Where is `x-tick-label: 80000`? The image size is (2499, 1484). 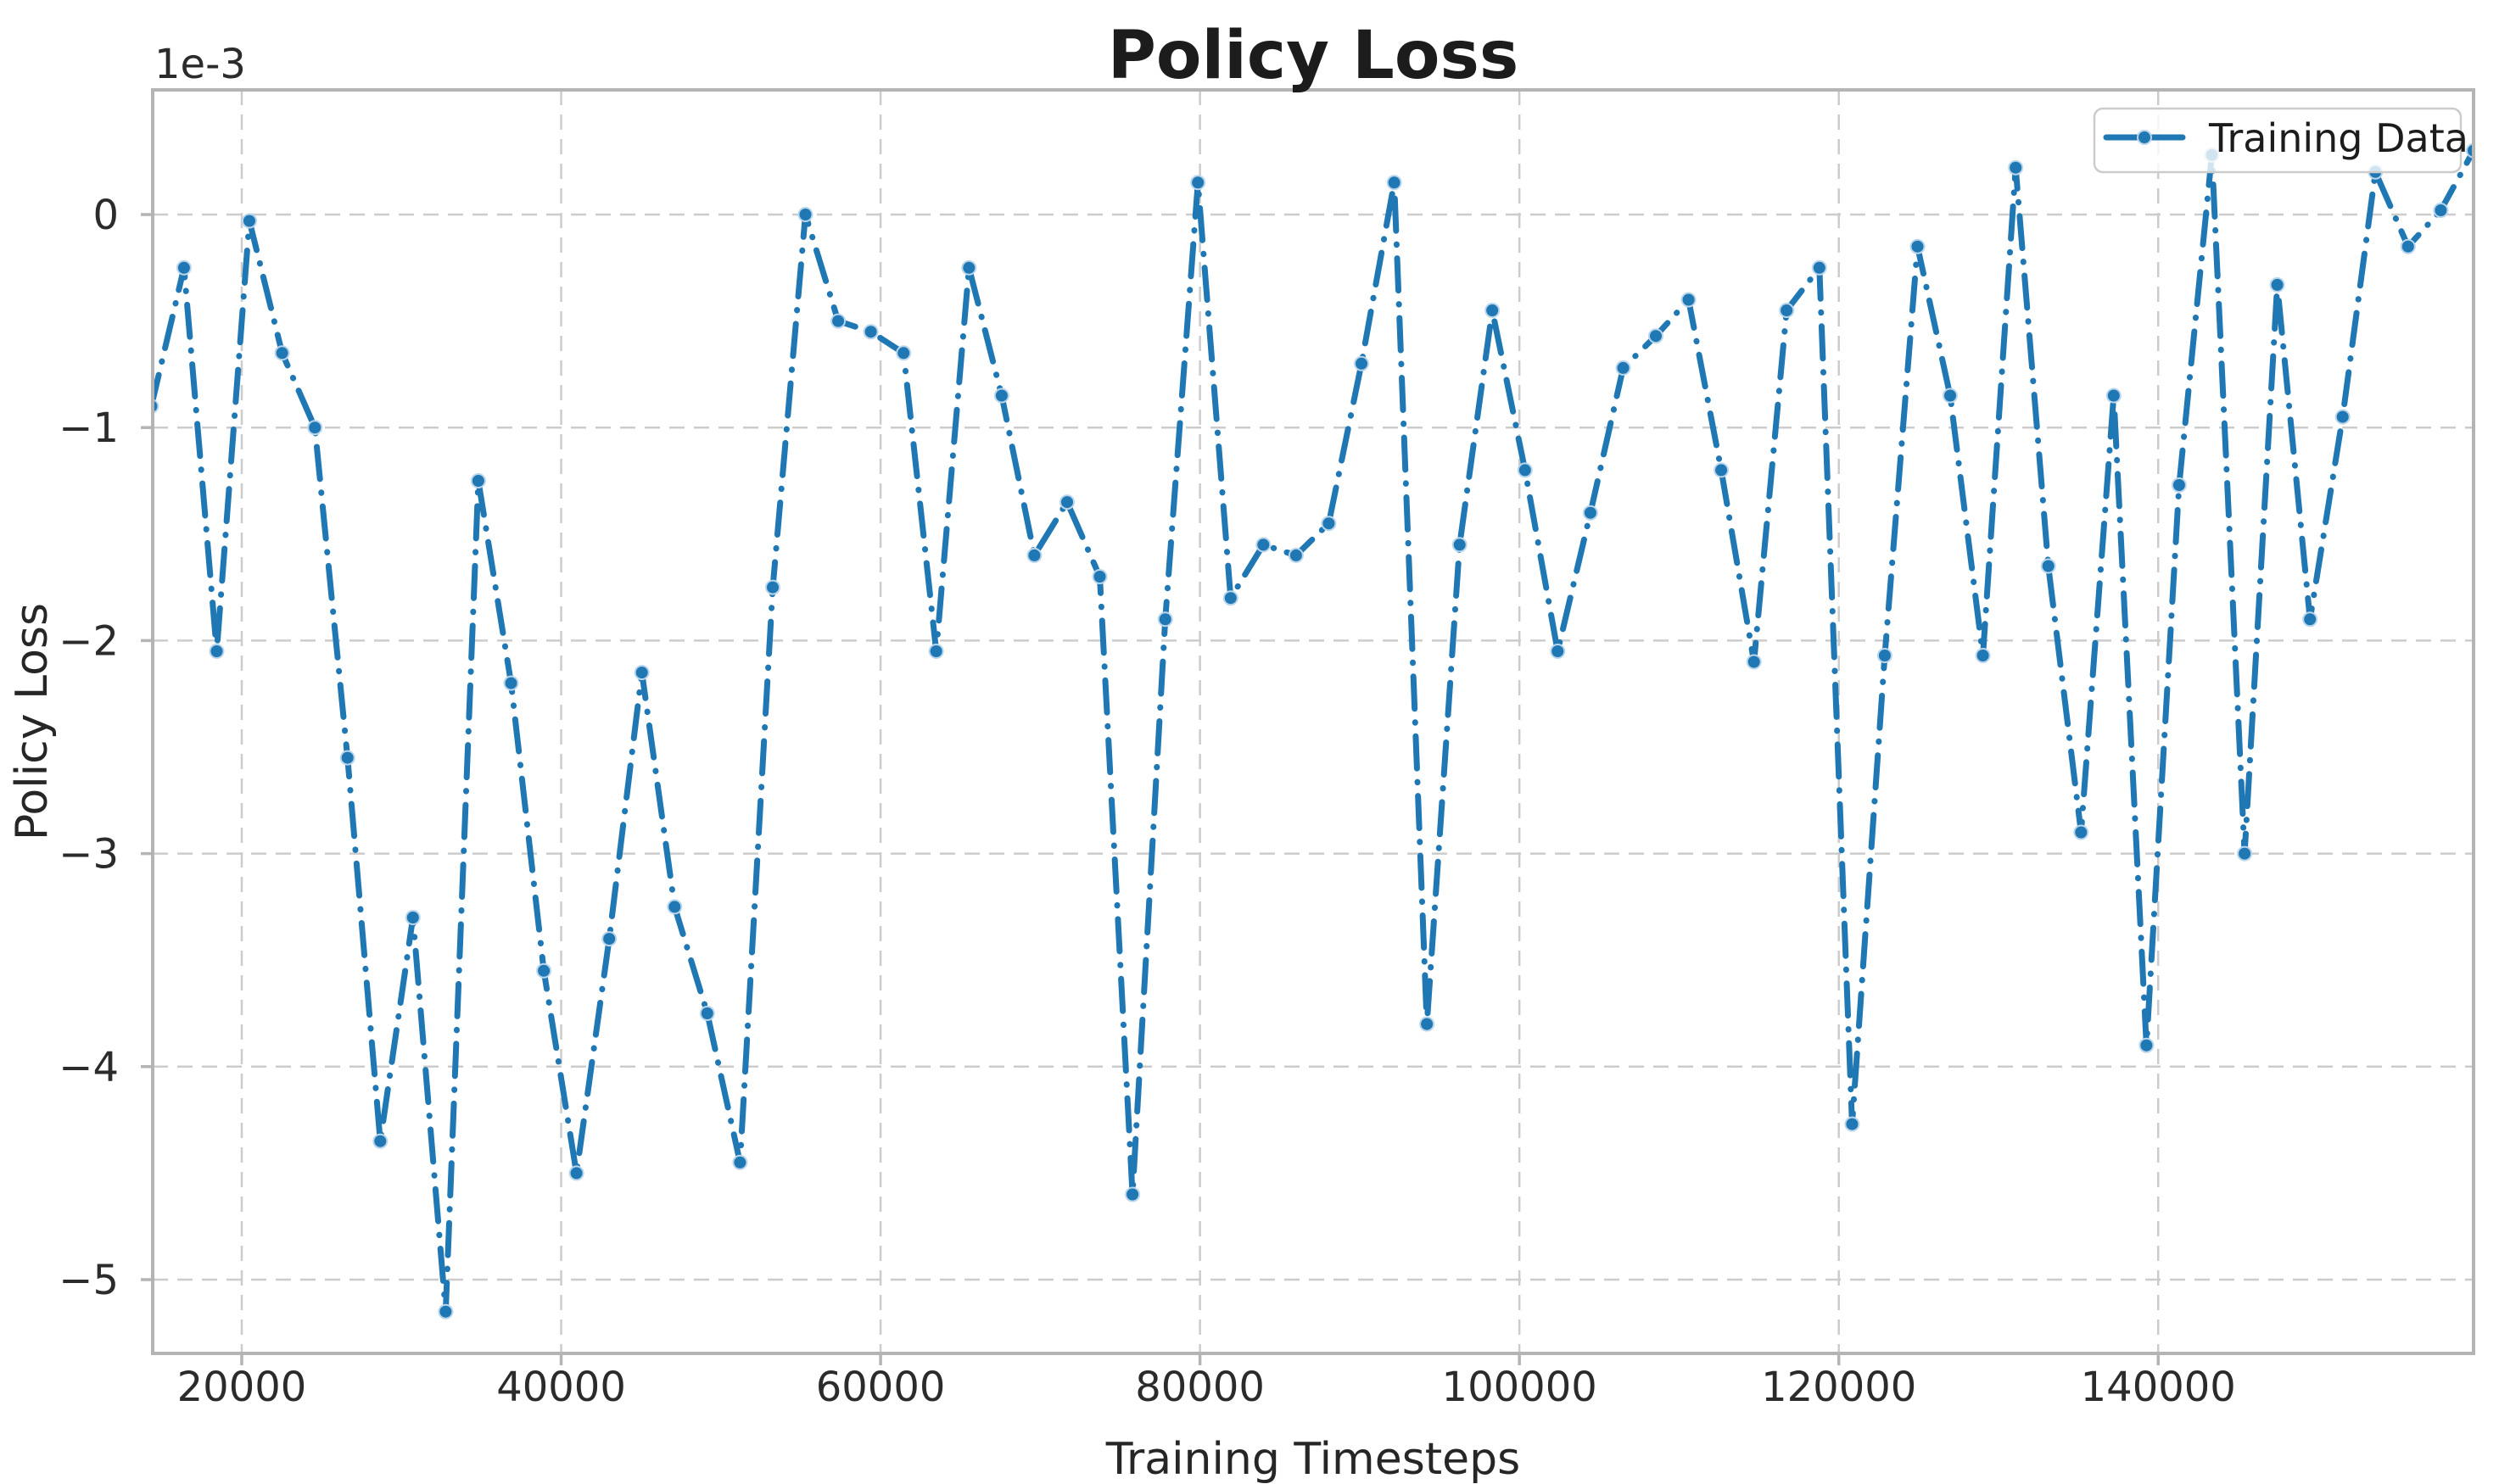
x-tick-label: 80000 is located at coordinates (1200, 1387).